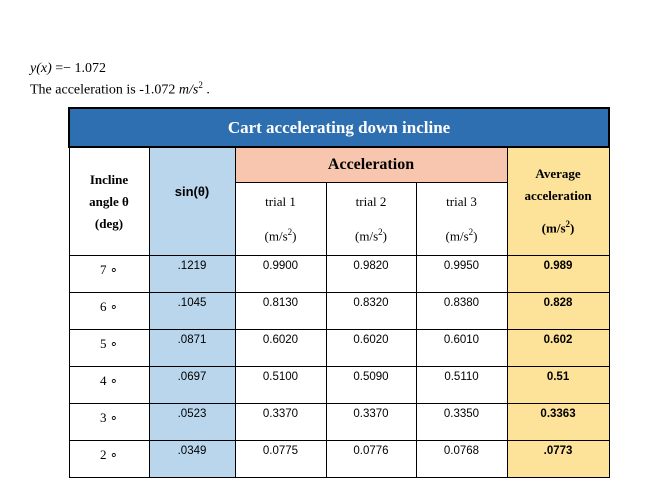 This screenshot has height=478, width=672. What do you see at coordinates (461, 385) in the screenshot?
I see `table-cell: 0.5110` at bounding box center [461, 385].